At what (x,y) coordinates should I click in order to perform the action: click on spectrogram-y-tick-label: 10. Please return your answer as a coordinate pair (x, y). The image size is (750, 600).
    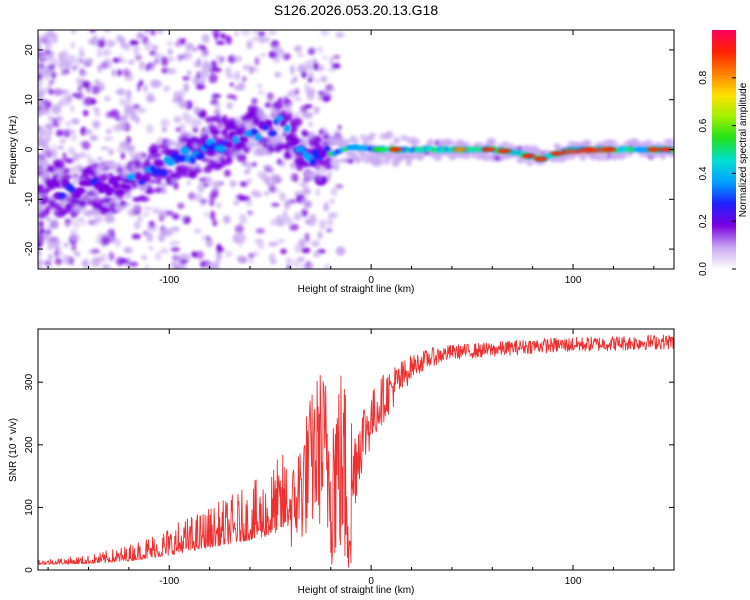
    Looking at the image, I should click on (29, 100).